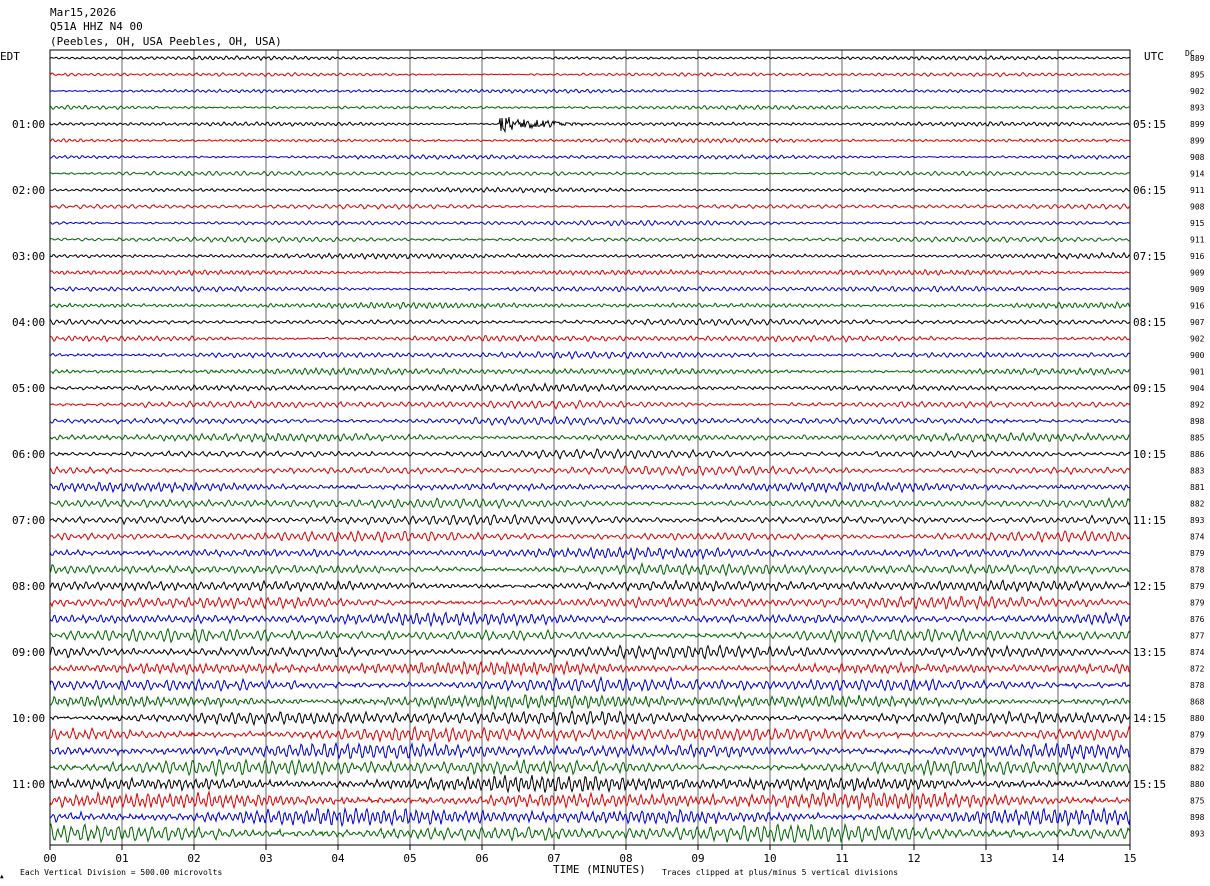 This screenshot has width=1210, height=886. What do you see at coordinates (96, 26) in the screenshot?
I see `header-station: Q51A HHZ N4 00` at bounding box center [96, 26].